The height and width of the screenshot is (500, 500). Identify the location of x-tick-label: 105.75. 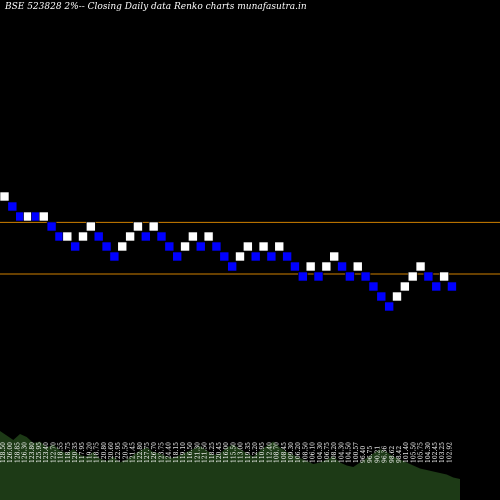
(421, 452).